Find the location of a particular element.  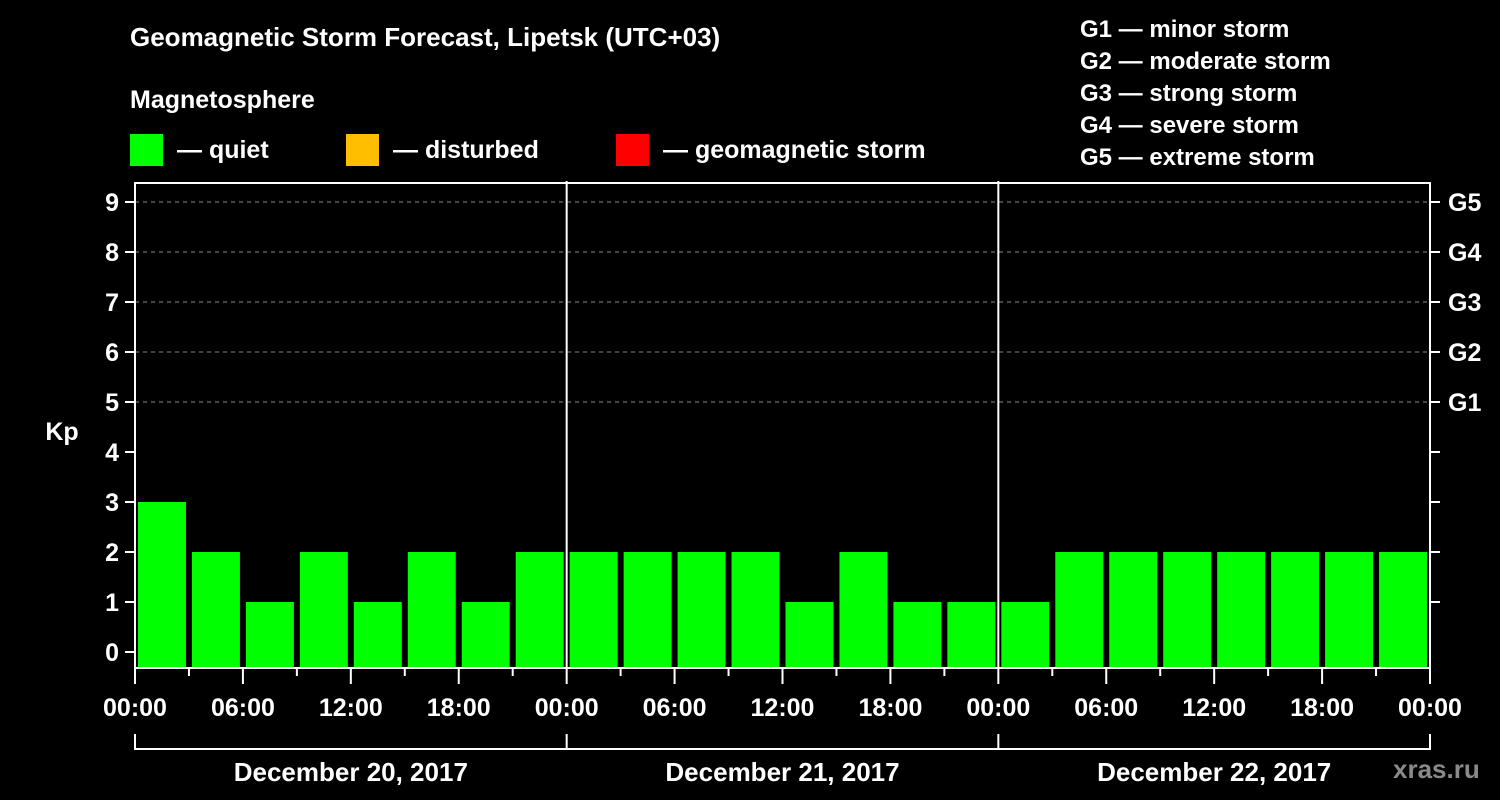

y-tick-label: 2 is located at coordinates (112, 553).